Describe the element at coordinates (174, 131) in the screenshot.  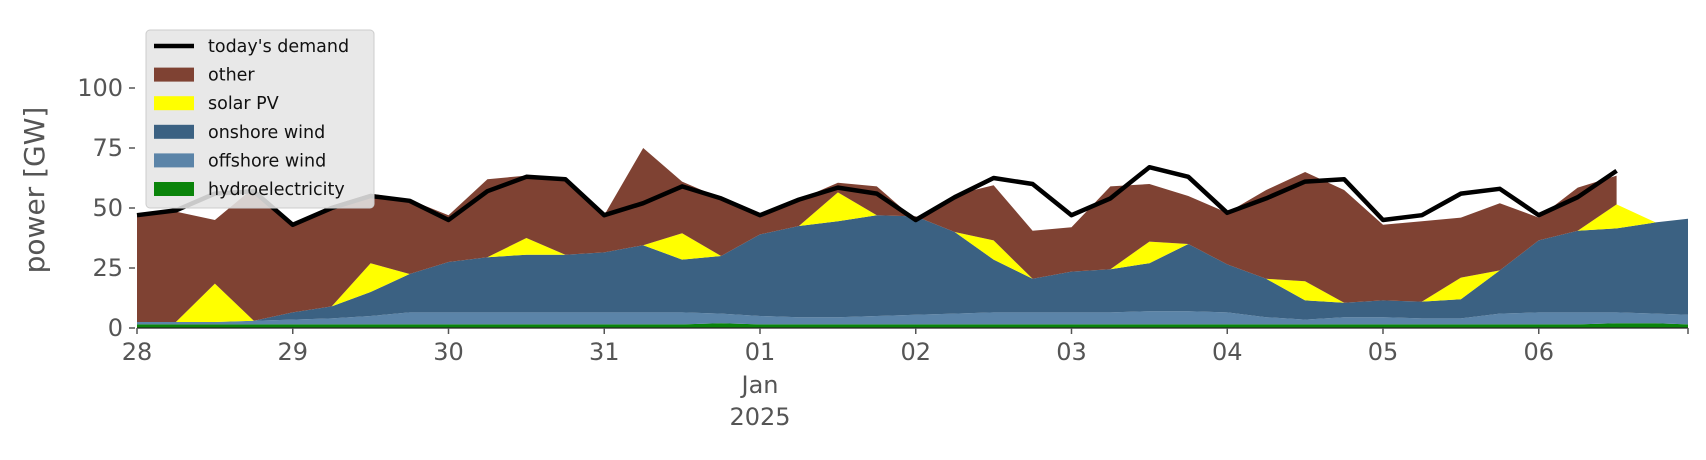
I see `legend-swatch-onshore-wind` at that location.